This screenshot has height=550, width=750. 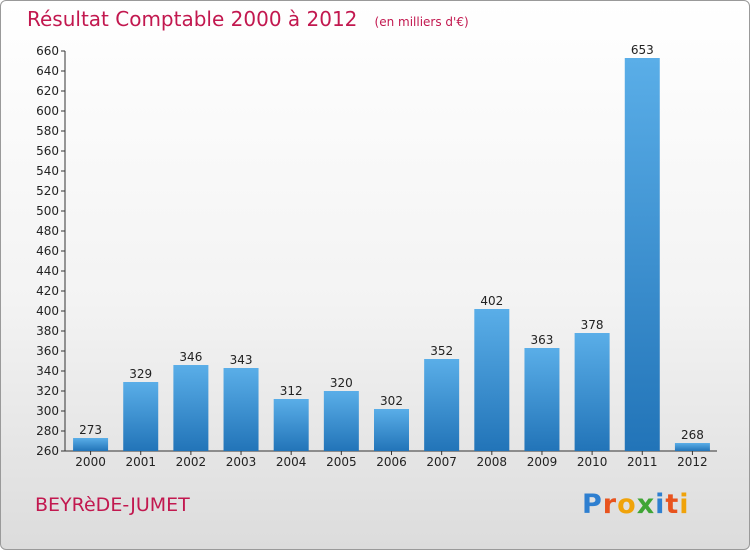 What do you see at coordinates (672, 504) in the screenshot?
I see `logo-letter: t` at bounding box center [672, 504].